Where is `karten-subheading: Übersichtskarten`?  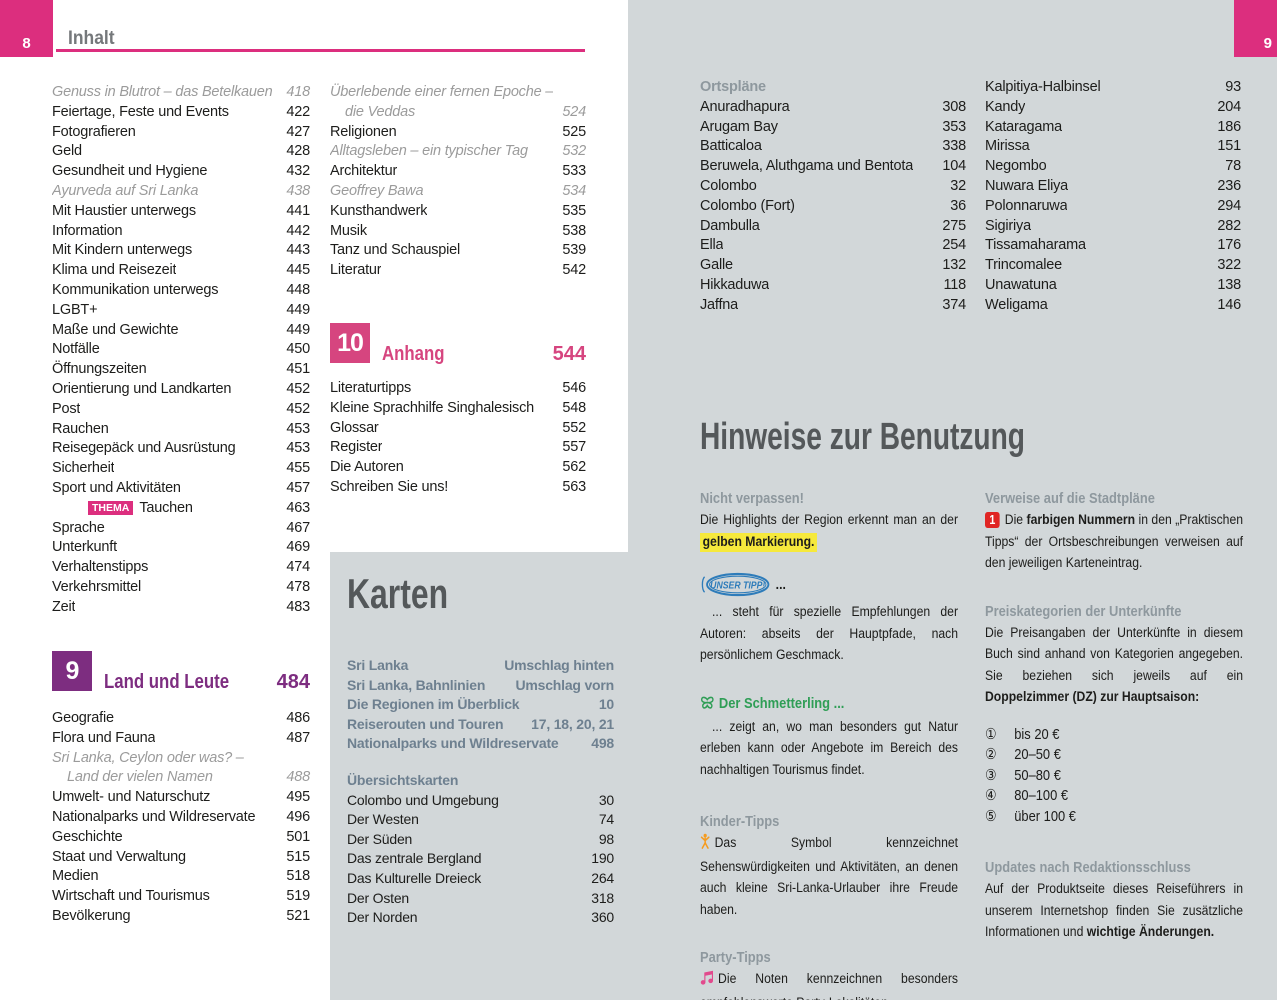 karten-subheading: Übersichtskarten is located at coordinates (403, 779).